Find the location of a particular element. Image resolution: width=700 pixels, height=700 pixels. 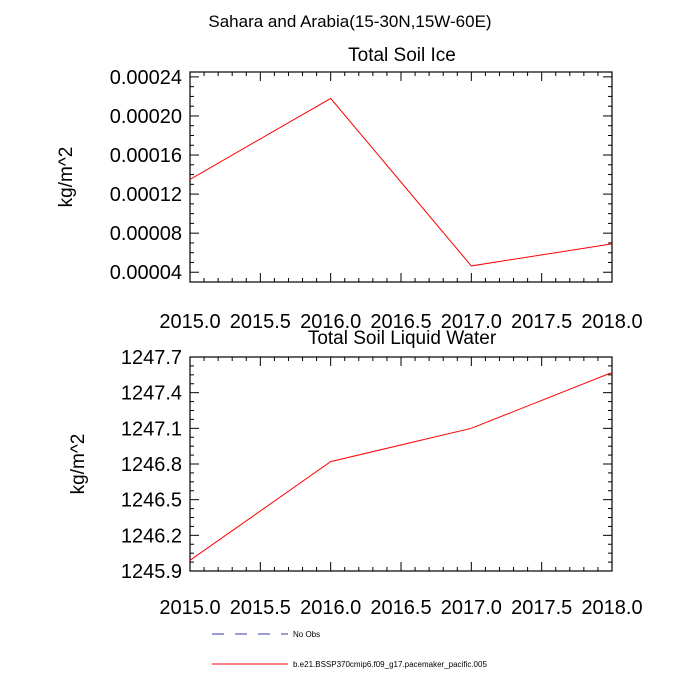

y-tick-label: 1247.1 is located at coordinates (151, 429).